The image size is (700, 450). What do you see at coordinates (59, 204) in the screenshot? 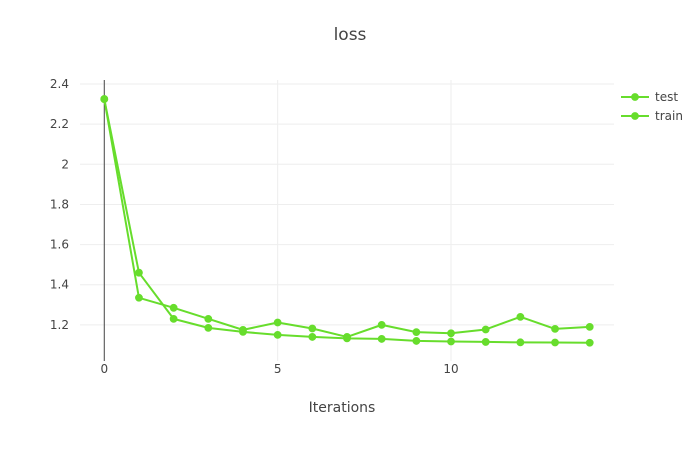
I see `y-tick-label: 1.8` at bounding box center [59, 204].